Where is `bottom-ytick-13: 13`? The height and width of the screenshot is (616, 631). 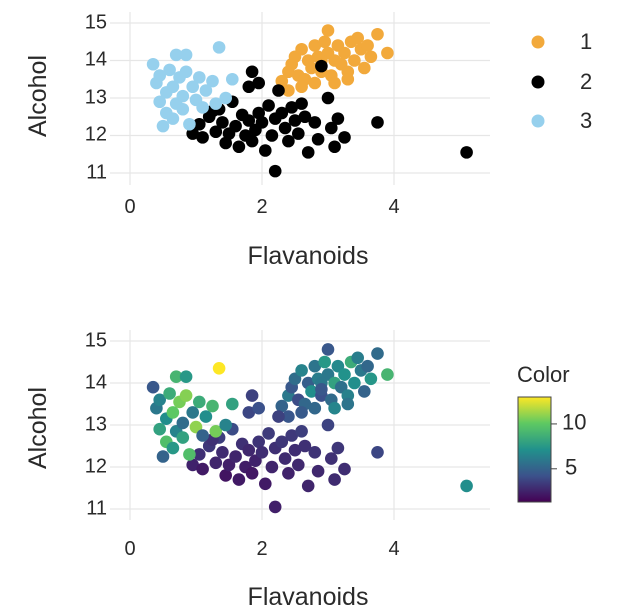 bottom-ytick-13: 13 is located at coordinates (96, 424).